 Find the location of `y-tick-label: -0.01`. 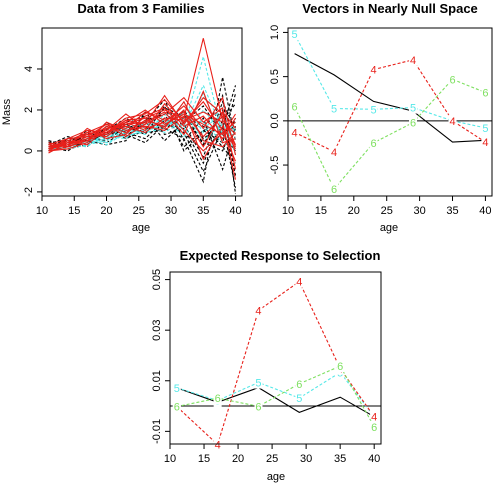

y-tick-label: -0.01 is located at coordinates (157, 431).